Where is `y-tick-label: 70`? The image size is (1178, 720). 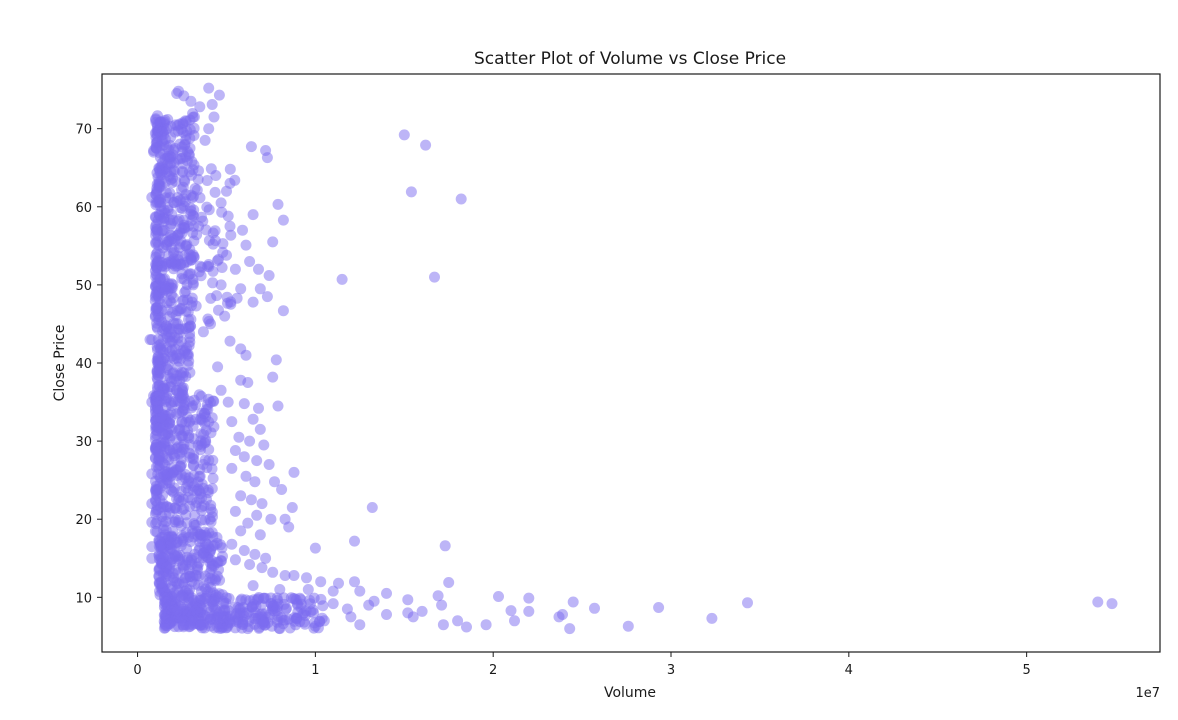 y-tick-label: 70 is located at coordinates (83, 130).